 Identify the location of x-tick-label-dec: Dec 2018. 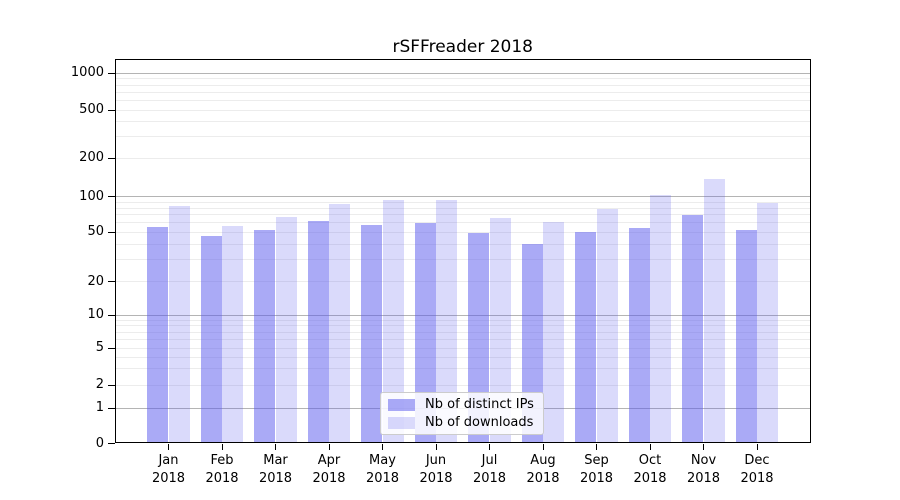
(757, 469).